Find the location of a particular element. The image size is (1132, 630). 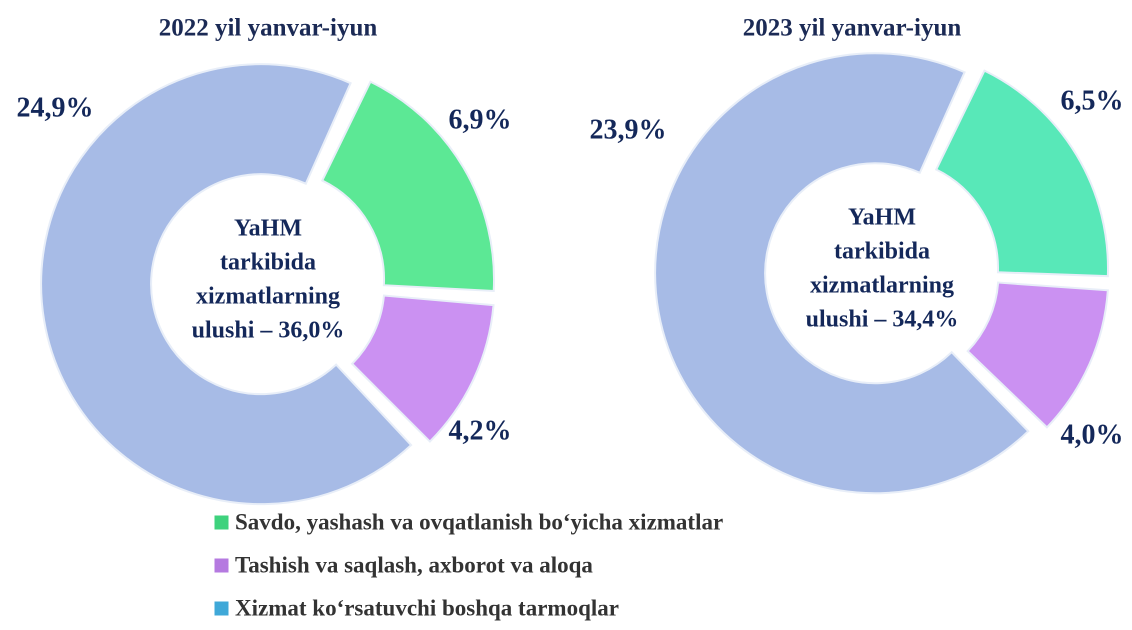

legend-label: Xizmat ko‘rsatuvchi boshqa tarmoqlar is located at coordinates (427, 607).